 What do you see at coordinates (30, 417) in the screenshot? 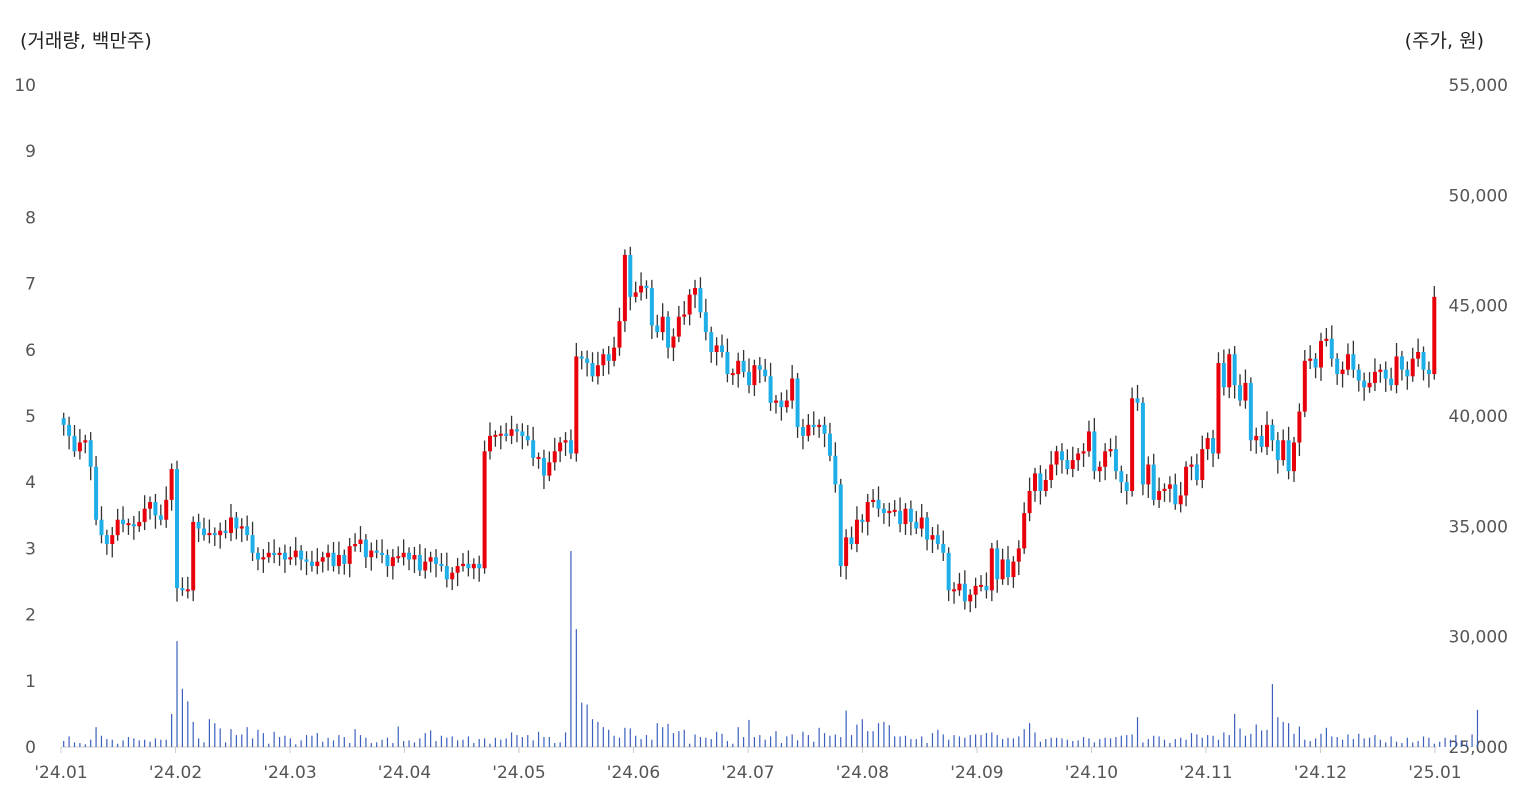
I see `left-tick-label: 5` at bounding box center [30, 417].